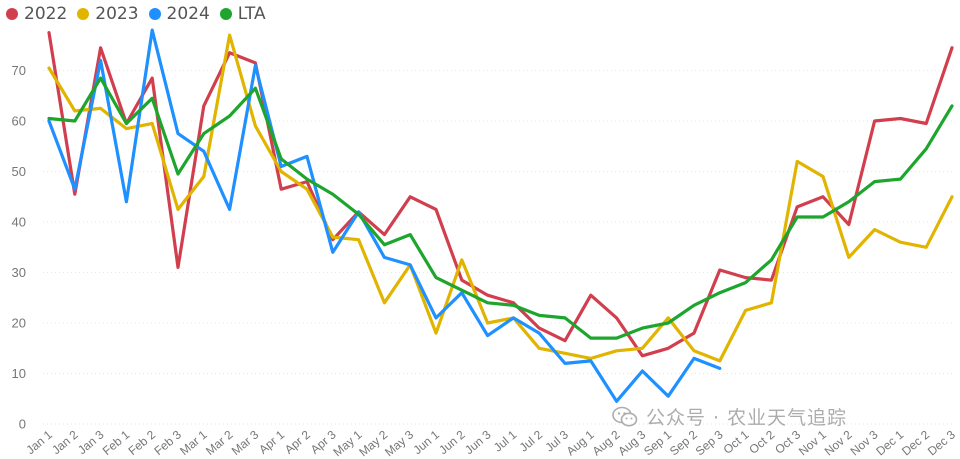 Image resolution: width=960 pixels, height=459 pixels. I want to click on x-tick-label: Mar 2, so click(219, 442).